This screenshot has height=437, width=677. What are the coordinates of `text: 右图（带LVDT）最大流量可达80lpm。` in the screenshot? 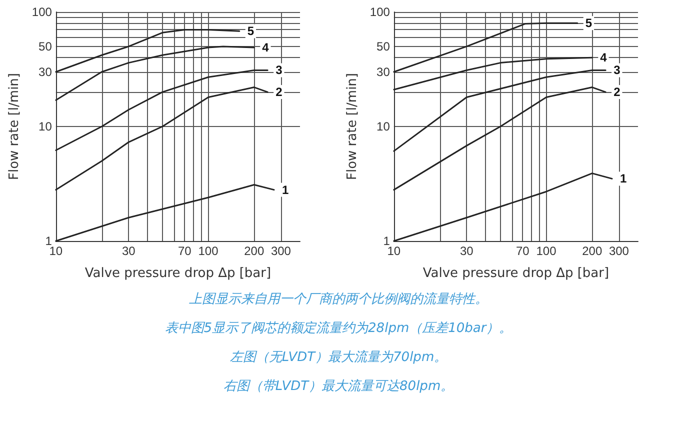 It's located at (338, 387).